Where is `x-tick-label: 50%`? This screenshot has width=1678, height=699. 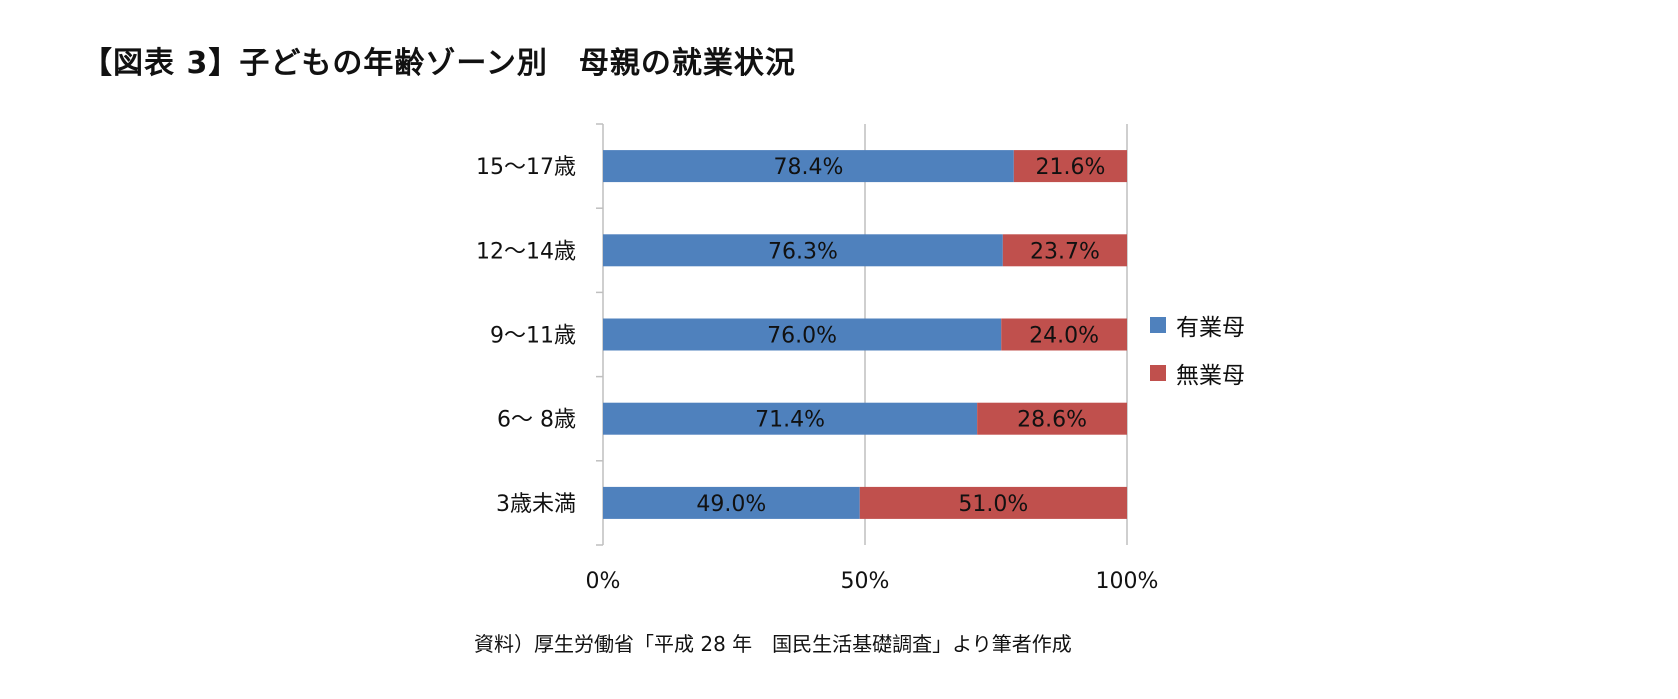 x-tick-label: 50% is located at coordinates (865, 581).